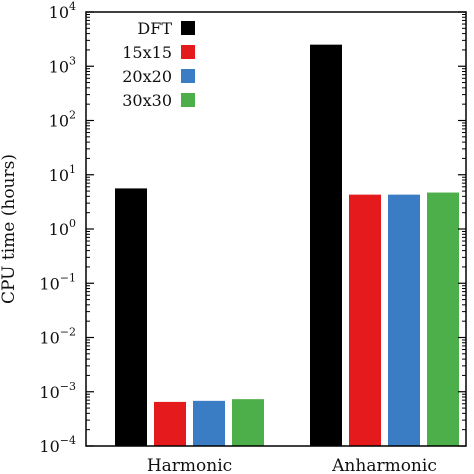 Image resolution: width=474 pixels, height=474 pixels. What do you see at coordinates (9, 229) in the screenshot?
I see `y-axis-title: CPU time (hours)` at bounding box center [9, 229].